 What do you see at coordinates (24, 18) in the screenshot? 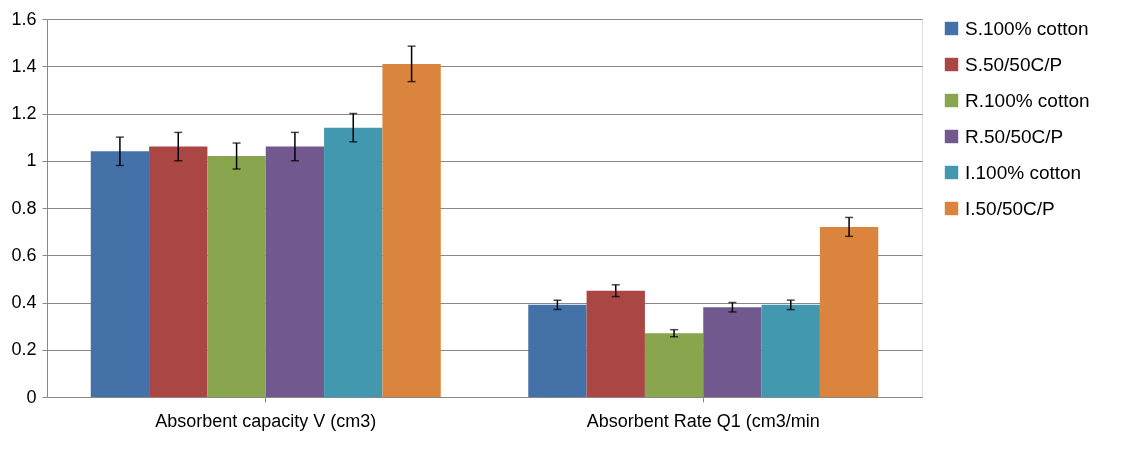
I see `y-tick-label: 1.6` at bounding box center [24, 18].